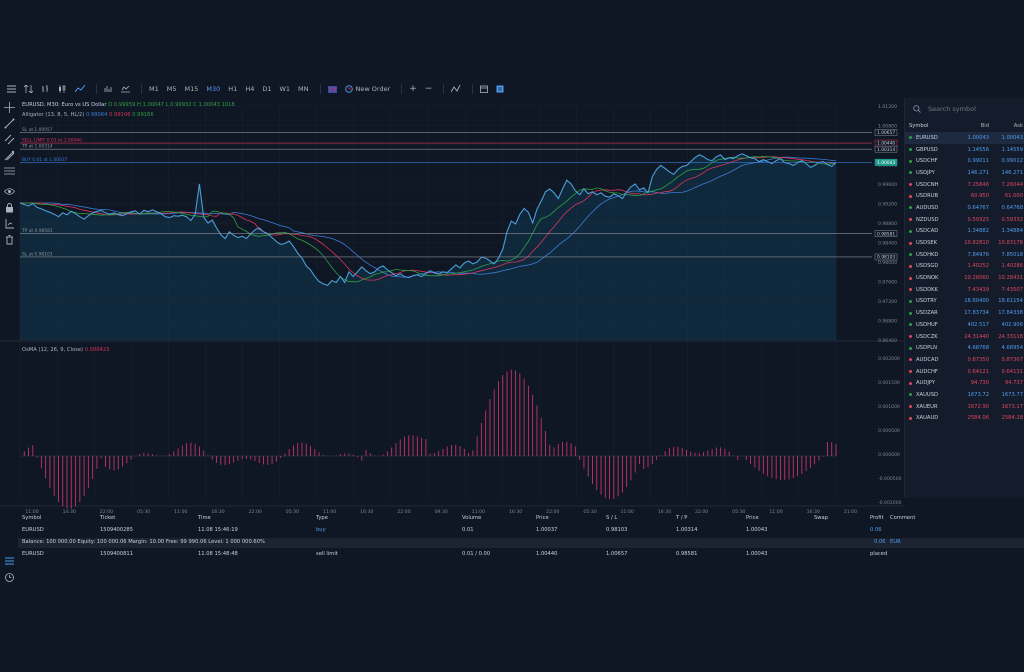  I want to click on symbol-row-usddkk: USDDKK 7.43439 7.43507, so click(964, 290).